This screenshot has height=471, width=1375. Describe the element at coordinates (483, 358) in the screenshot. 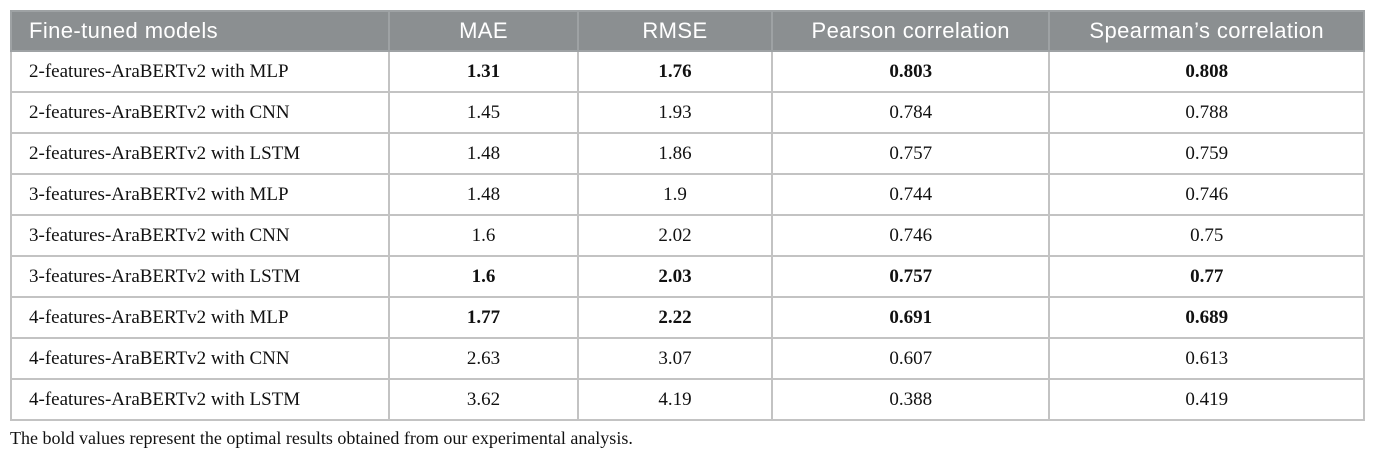

I see `mae-value-cell: 2.63` at that location.